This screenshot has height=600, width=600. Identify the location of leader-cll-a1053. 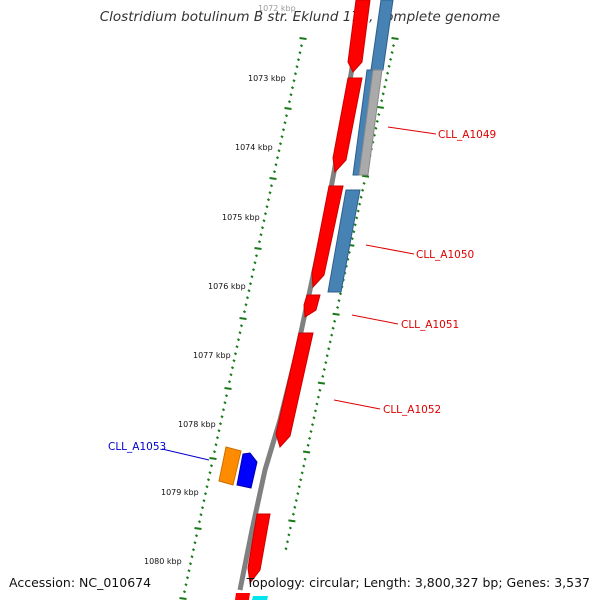
(185, 454).